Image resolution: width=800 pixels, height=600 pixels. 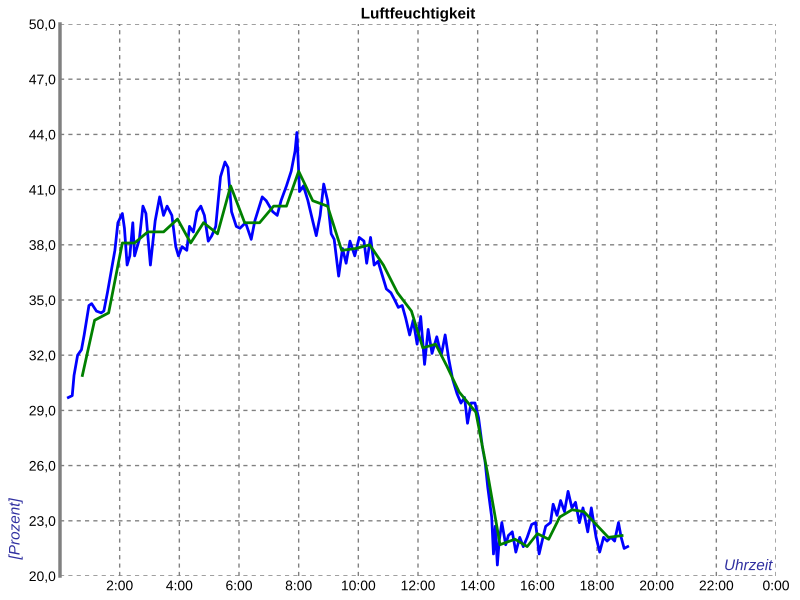 What do you see at coordinates (359, 585) in the screenshot?
I see `x-tick-label: 10:00` at bounding box center [359, 585].